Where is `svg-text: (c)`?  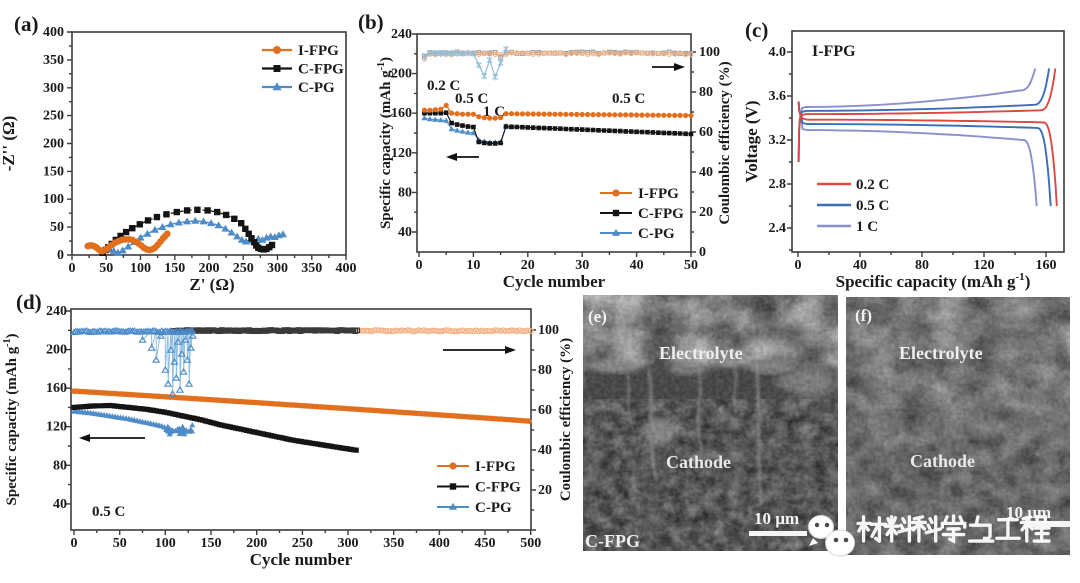
svg-text: (c) is located at coordinates (756, 30).